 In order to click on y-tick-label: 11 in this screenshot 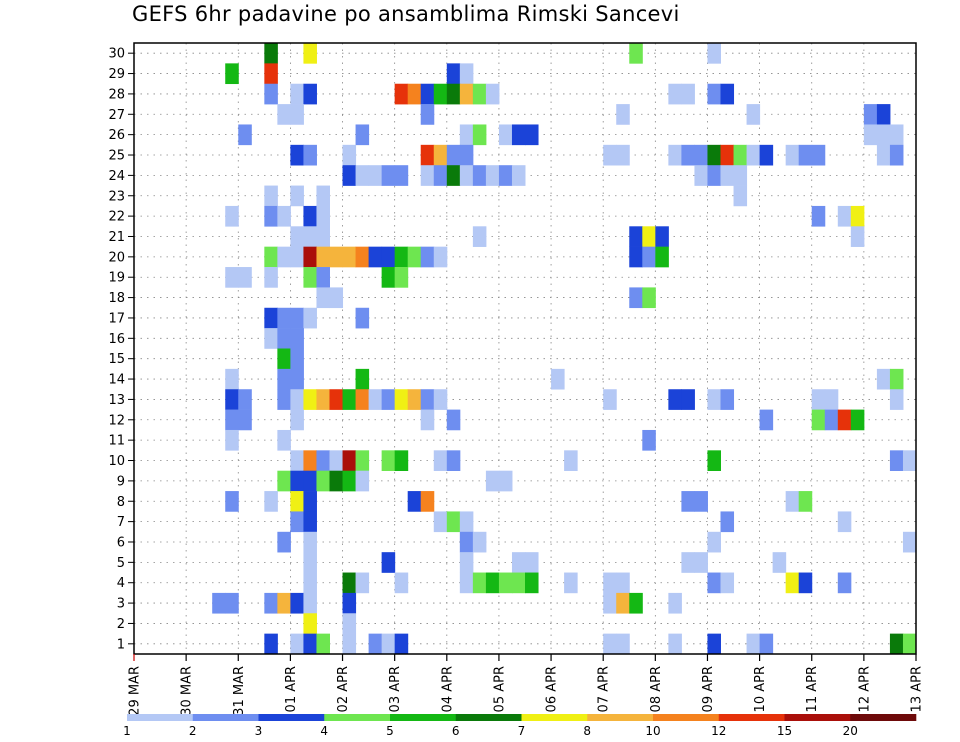, I will do `click(116, 441)`.